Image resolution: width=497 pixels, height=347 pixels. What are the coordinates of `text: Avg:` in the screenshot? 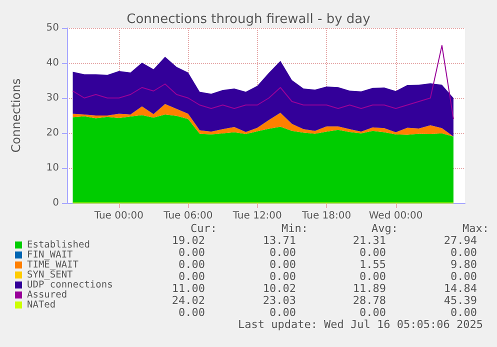 It's located at (385, 228).